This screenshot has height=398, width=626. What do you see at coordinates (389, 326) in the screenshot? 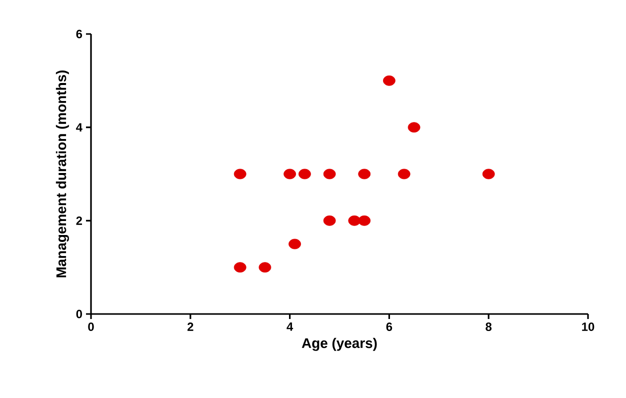
I see `x-tick-label: 6` at bounding box center [389, 326].